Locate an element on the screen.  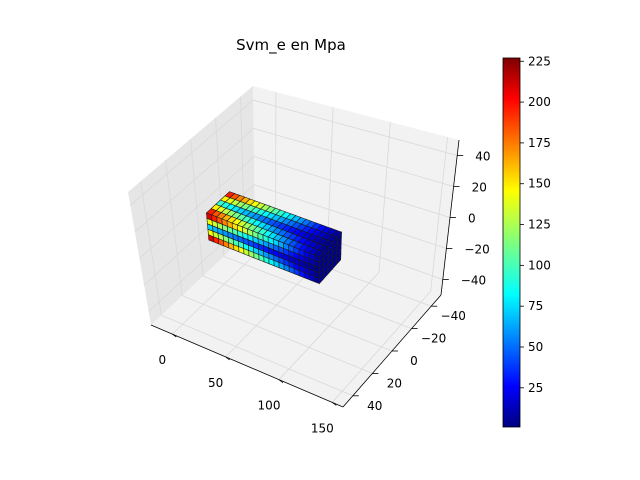
colorbar-tick-label: 150 is located at coordinates (539, 184).